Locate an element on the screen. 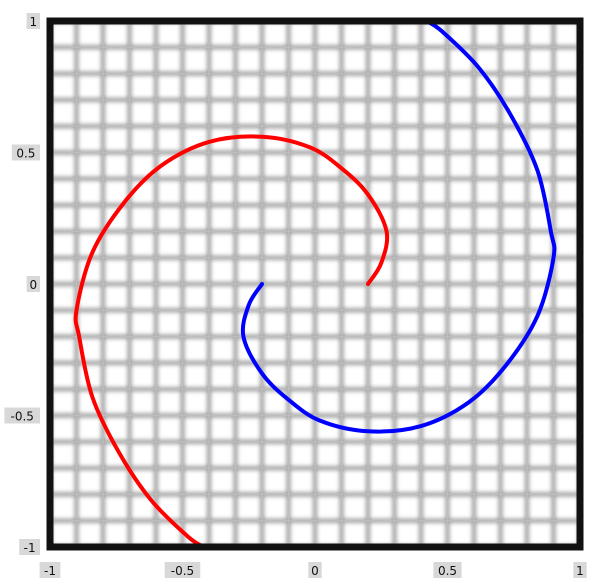  y-tick-label: -0.5 is located at coordinates (21, 417).